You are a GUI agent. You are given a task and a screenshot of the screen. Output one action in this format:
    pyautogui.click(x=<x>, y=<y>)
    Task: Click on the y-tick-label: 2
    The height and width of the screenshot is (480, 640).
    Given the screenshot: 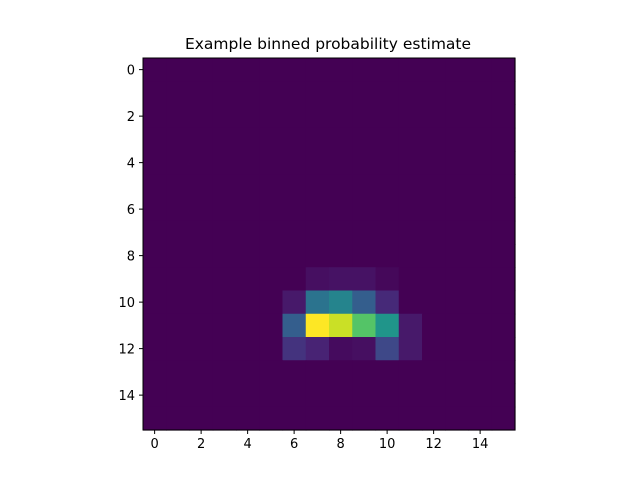 What is the action you would take?
    pyautogui.click(x=131, y=117)
    